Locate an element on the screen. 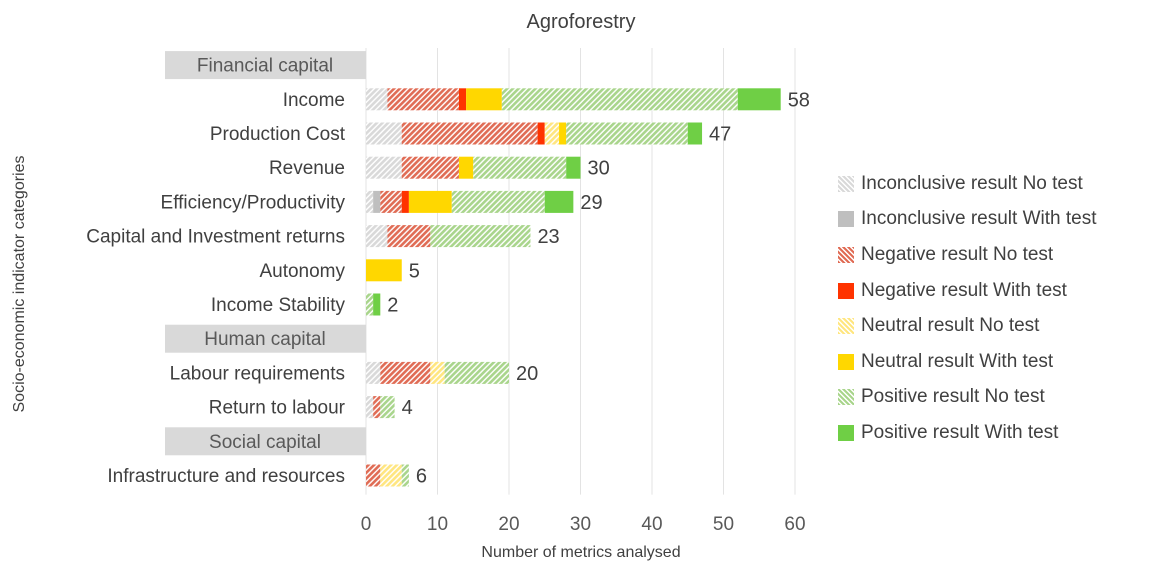 Image resolution: width=1150 pixels, height=564 pixels. group-header-label: Social capital is located at coordinates (265, 442).